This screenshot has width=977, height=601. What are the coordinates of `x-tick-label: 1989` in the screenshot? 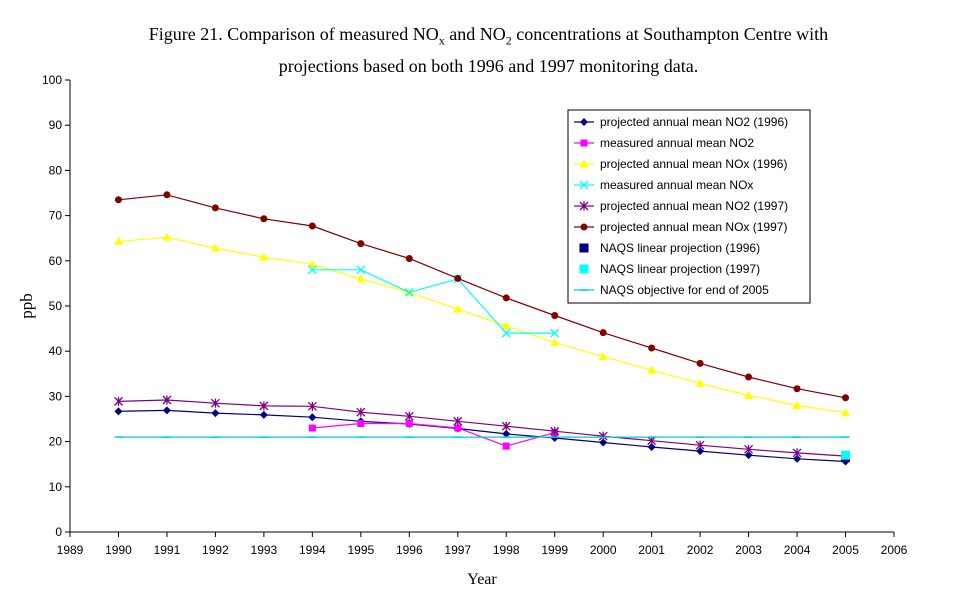 It's located at (70, 550).